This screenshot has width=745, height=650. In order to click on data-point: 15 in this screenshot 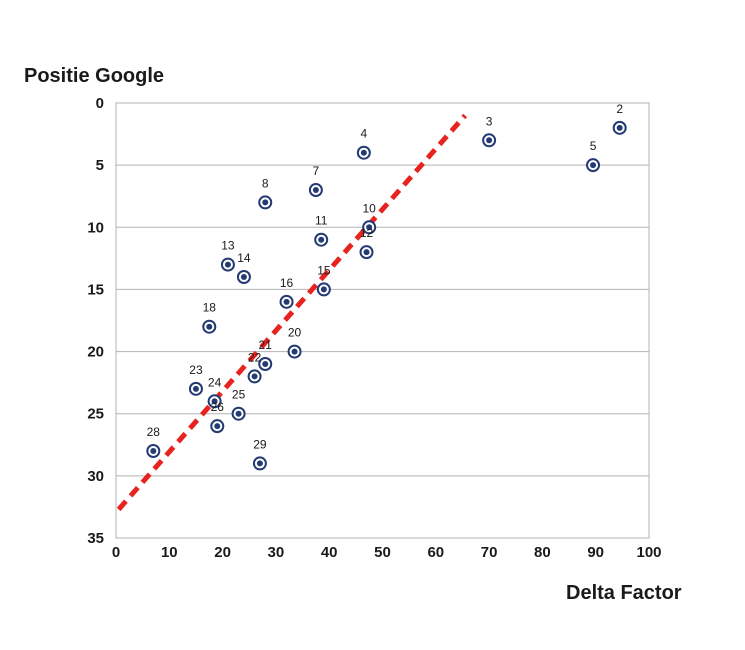, I will do `click(323, 280)`.